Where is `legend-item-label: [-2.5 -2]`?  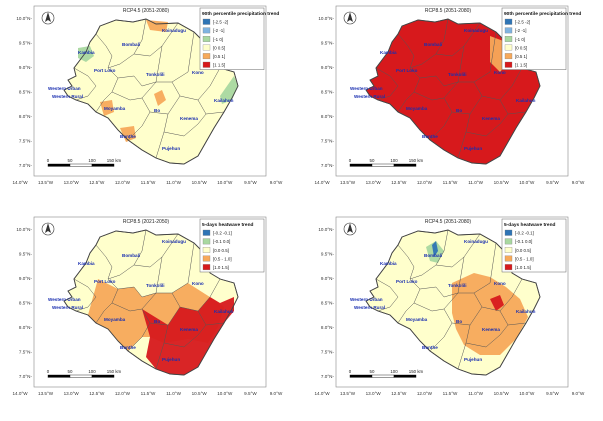 legend-item-label: [-2.5 -2] is located at coordinates (522, 22).